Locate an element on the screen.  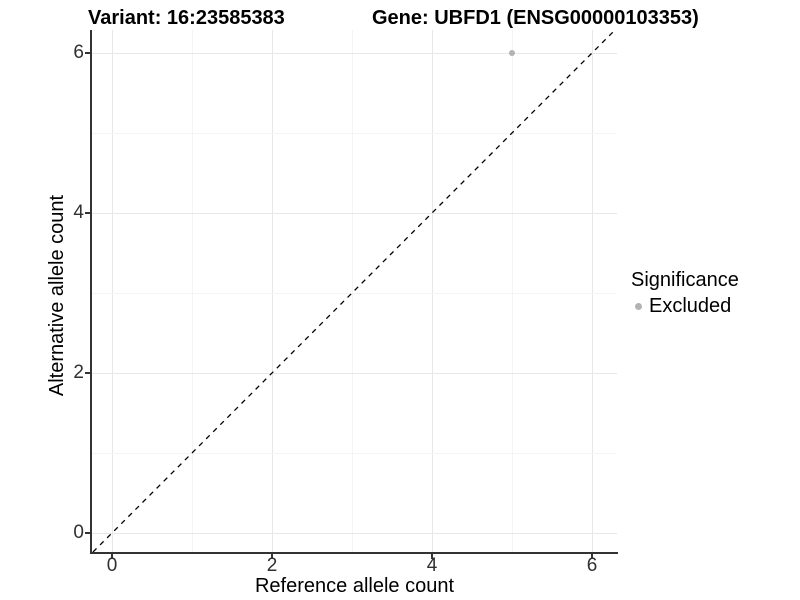
gridline-y2 is located at coordinates (354, 373).